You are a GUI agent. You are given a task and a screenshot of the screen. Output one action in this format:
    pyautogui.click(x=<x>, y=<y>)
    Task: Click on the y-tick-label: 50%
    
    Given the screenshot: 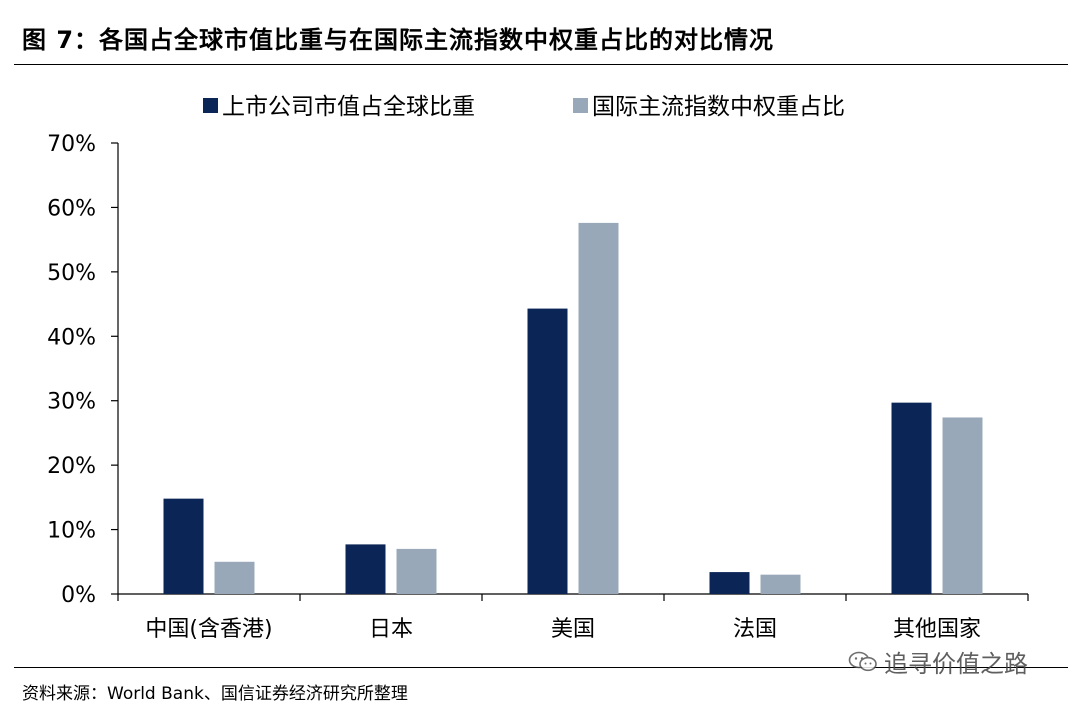 What is the action you would take?
    pyautogui.click(x=71, y=273)
    